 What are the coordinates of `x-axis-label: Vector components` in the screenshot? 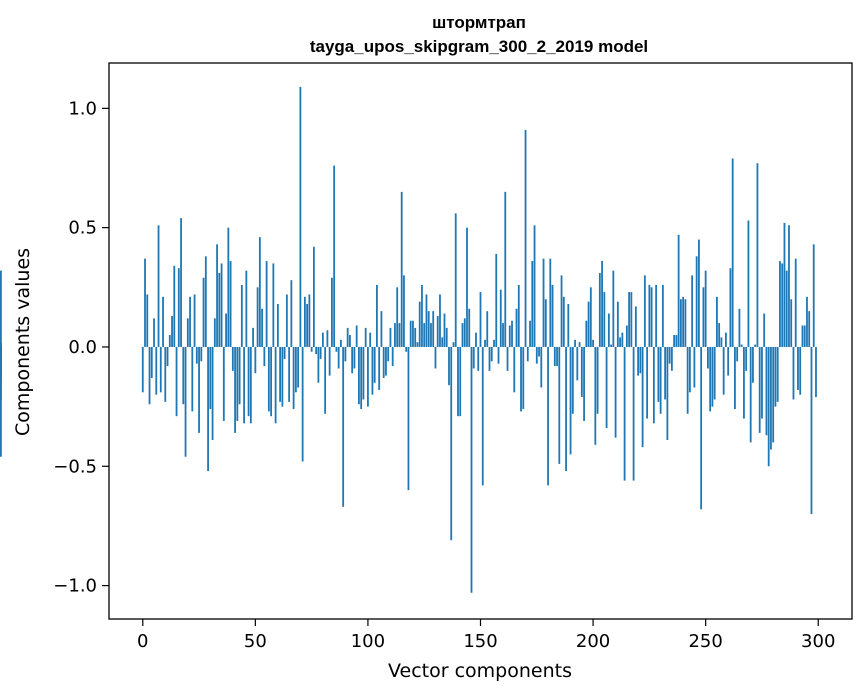 It's located at (480, 671).